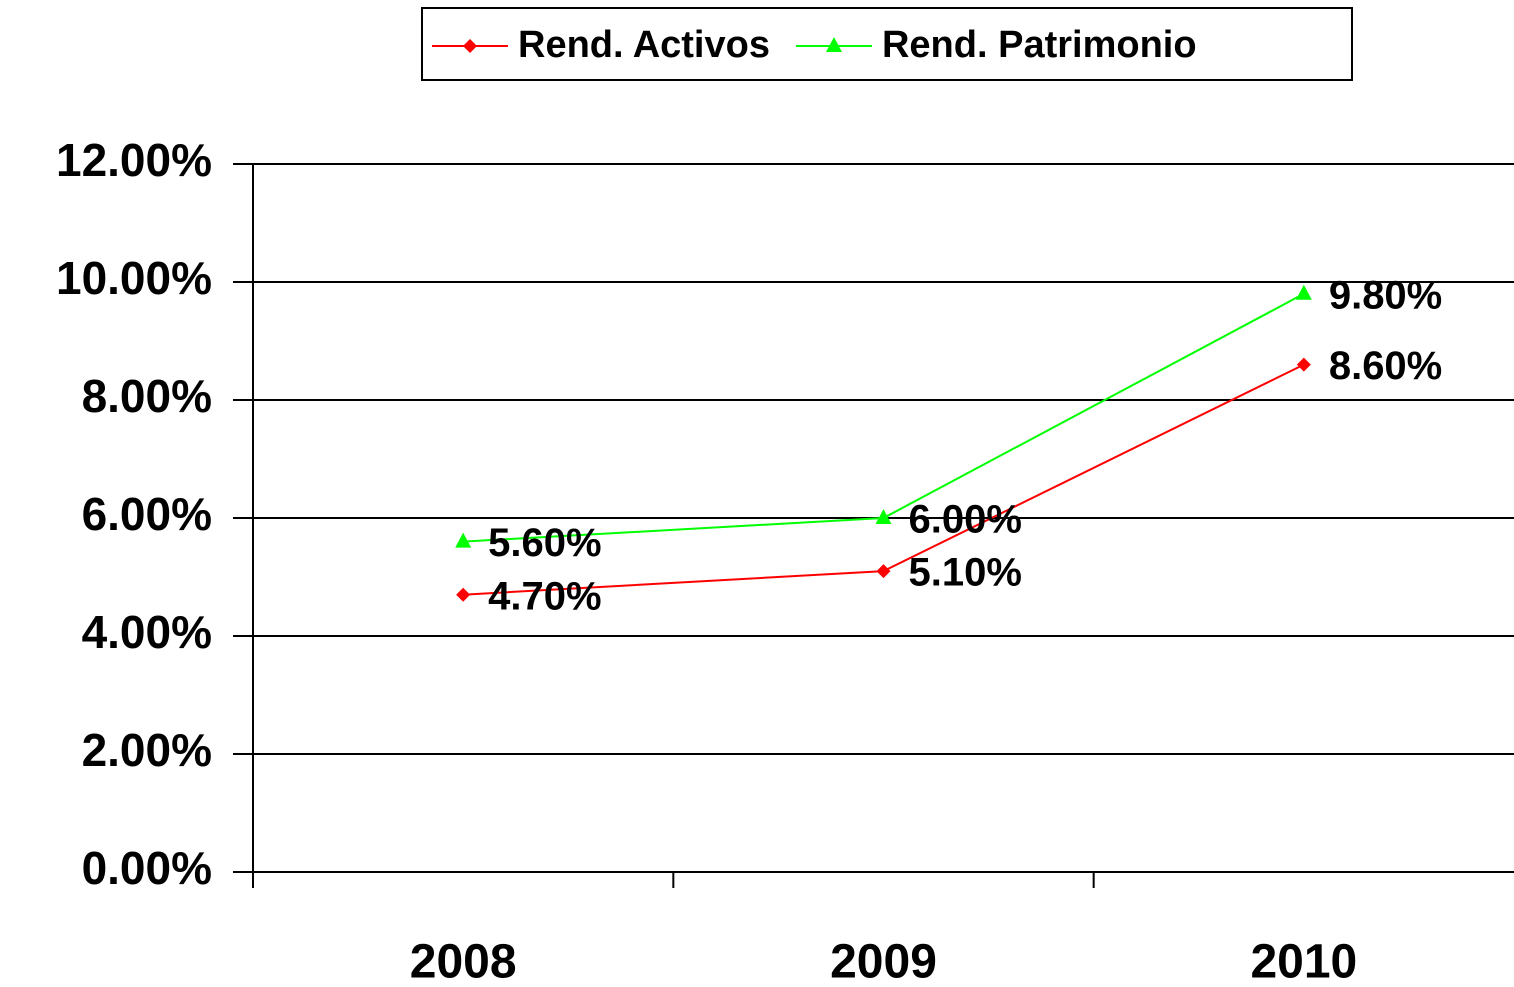 Image resolution: width=1514 pixels, height=987 pixels. Describe the element at coordinates (1385, 366) in the screenshot. I see `data-label: 8.60%` at that location.